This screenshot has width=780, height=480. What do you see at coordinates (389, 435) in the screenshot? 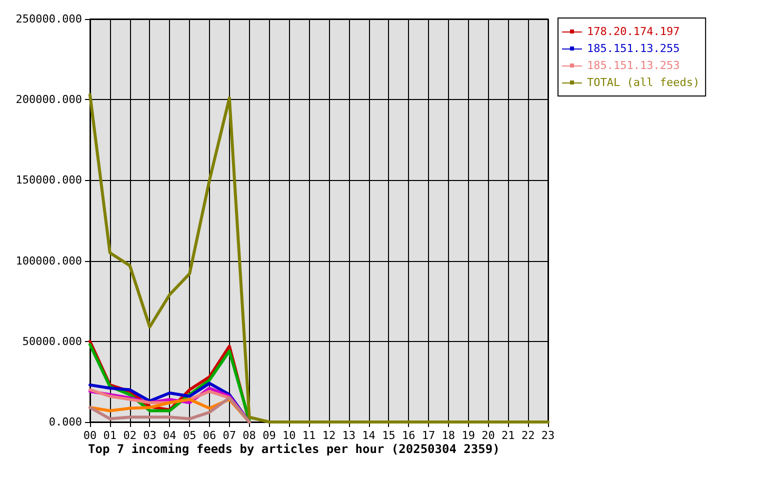
I see `x-tick-label: 15` at bounding box center [389, 435].